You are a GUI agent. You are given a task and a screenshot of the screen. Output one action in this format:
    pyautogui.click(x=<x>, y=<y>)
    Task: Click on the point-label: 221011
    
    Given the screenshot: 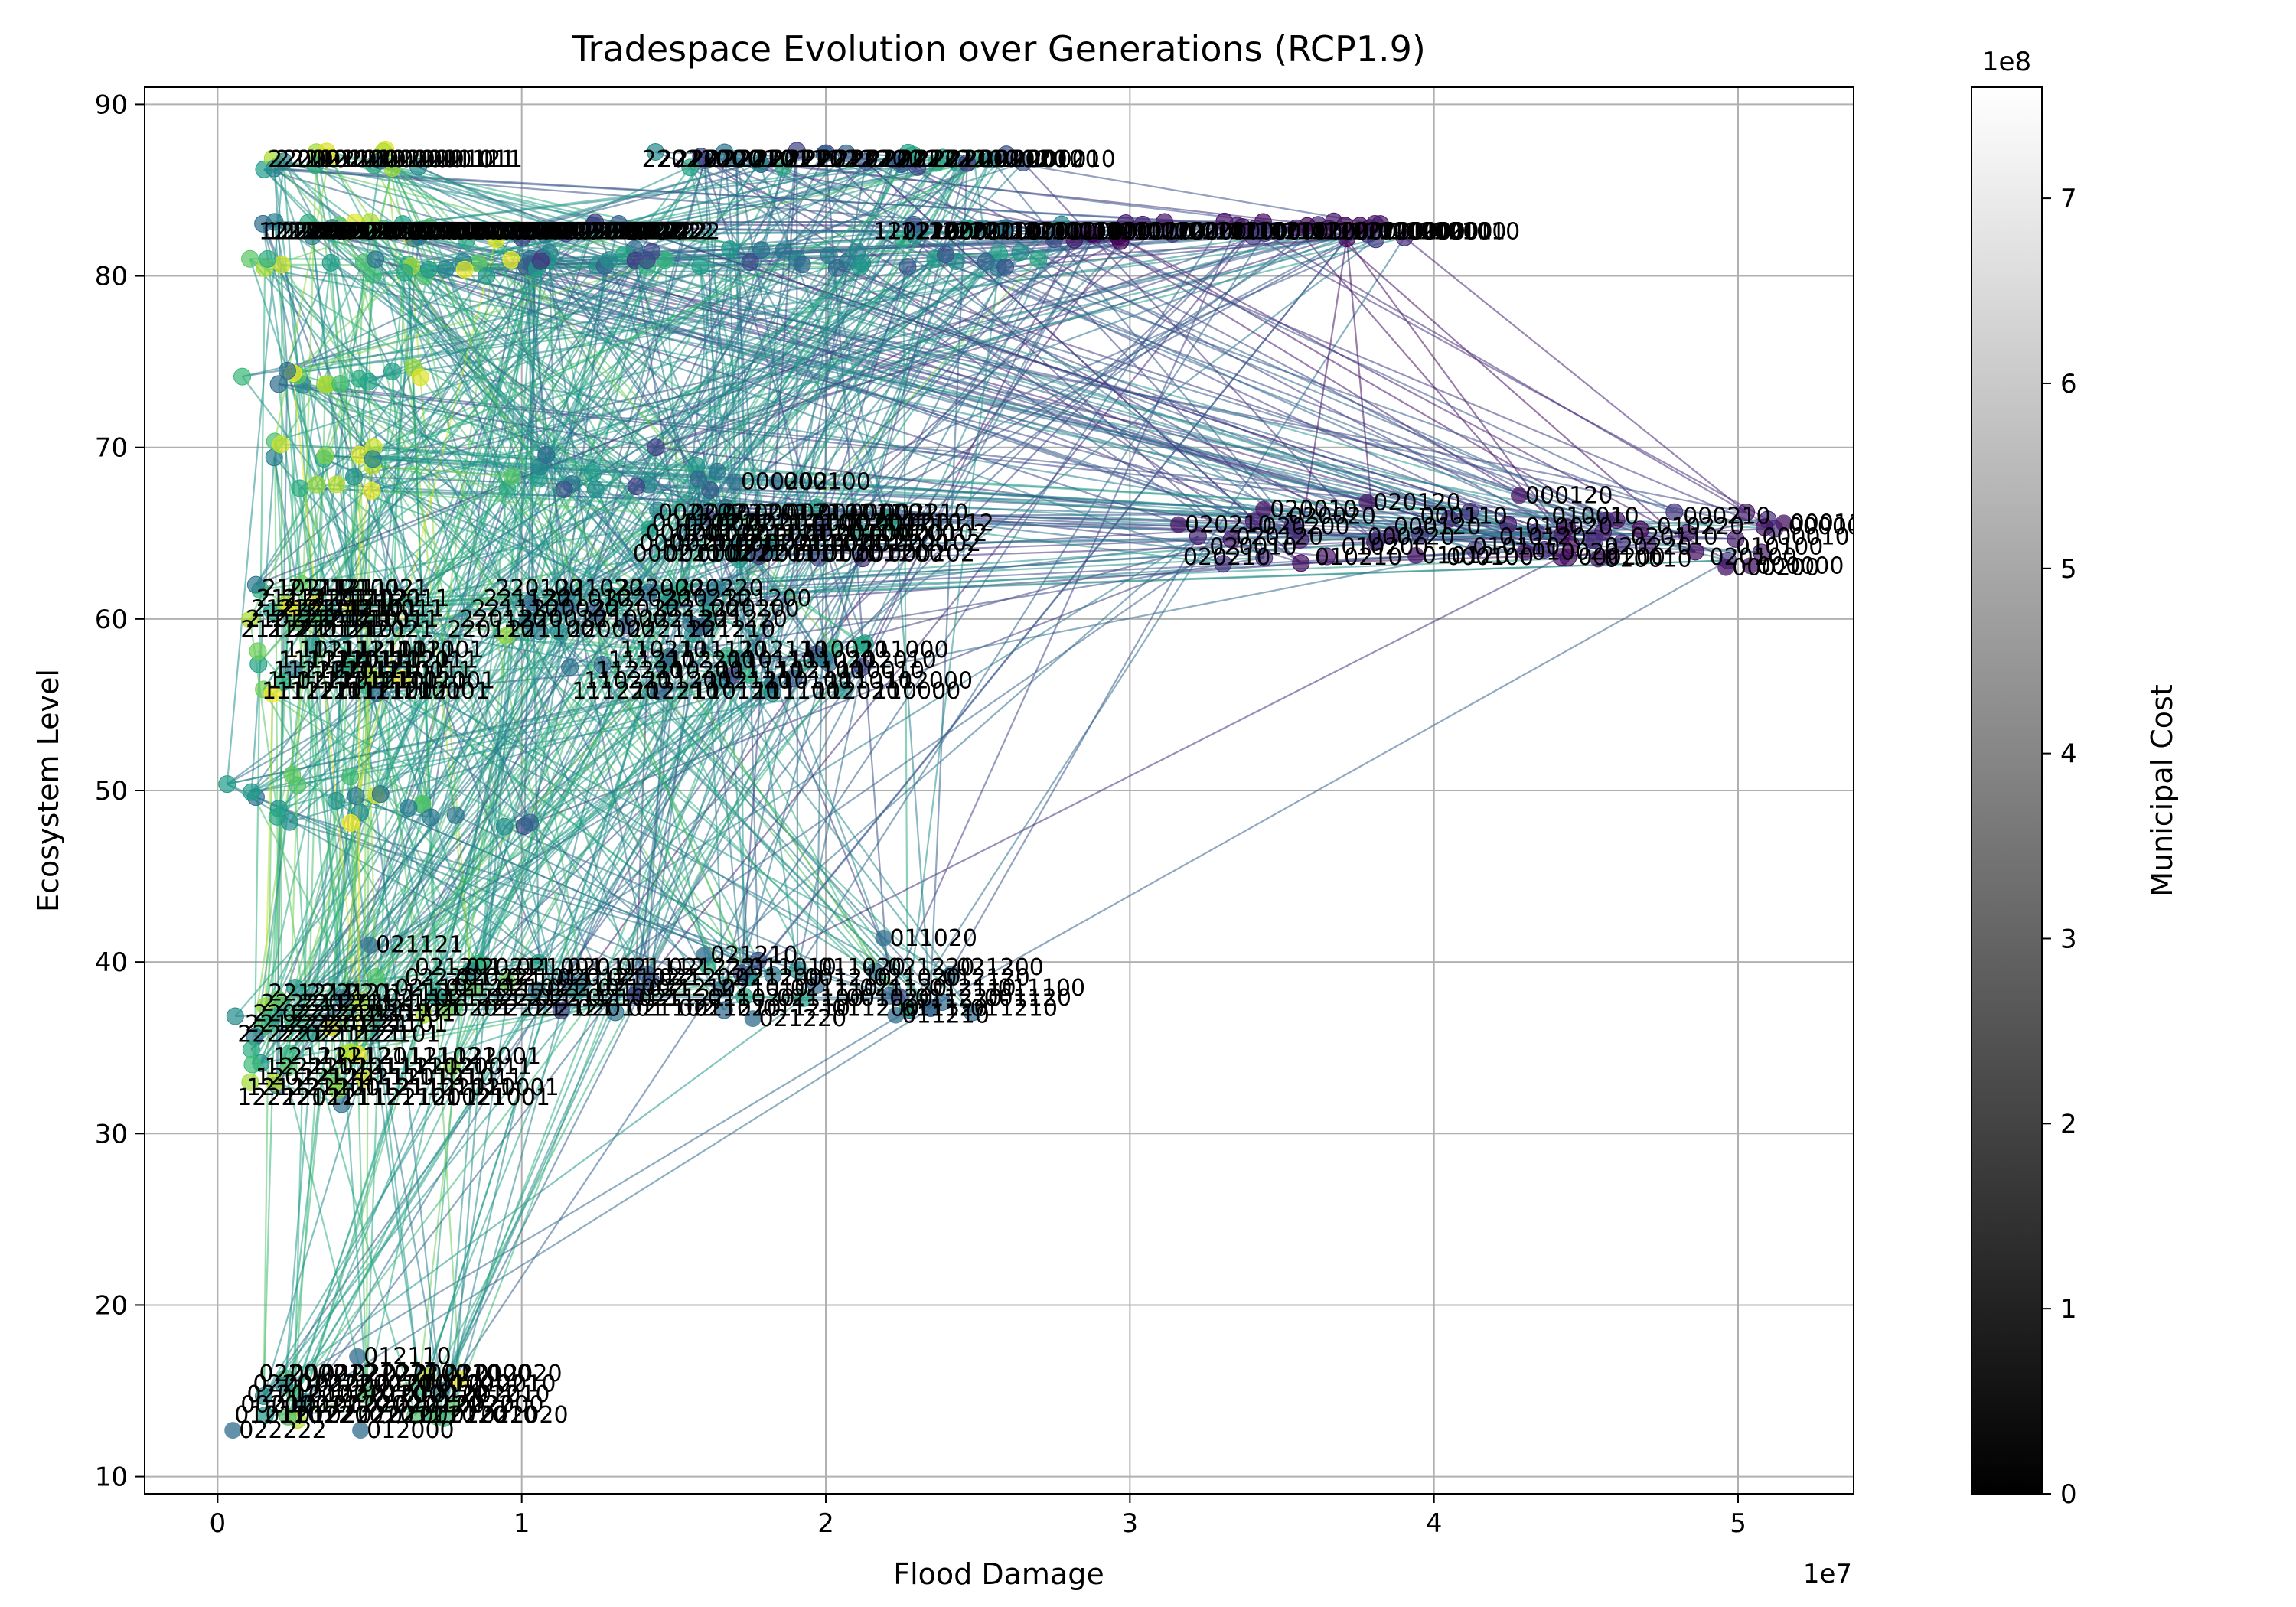 What is the action you would take?
    pyautogui.click(x=479, y=159)
    